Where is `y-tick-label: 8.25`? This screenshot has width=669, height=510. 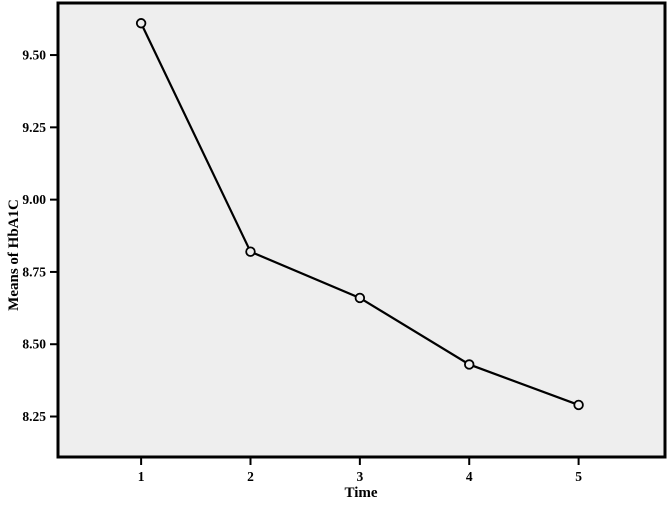
y-tick-label: 8.25 is located at coordinates (34, 416).